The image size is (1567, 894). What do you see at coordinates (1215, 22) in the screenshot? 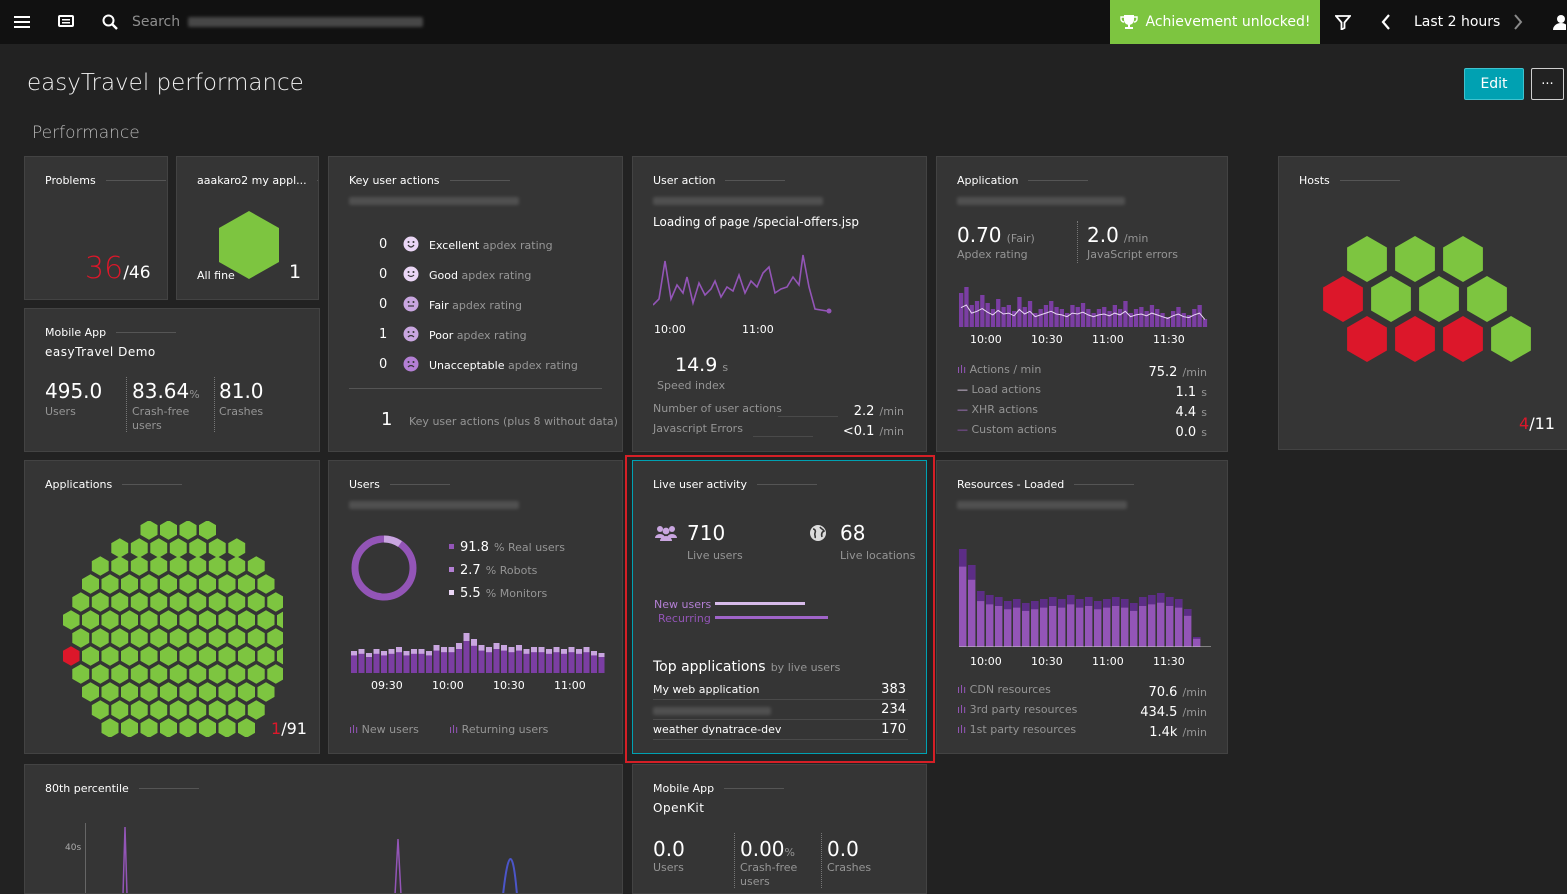
I see `achievement-button: Achievement unlocked!` at bounding box center [1215, 22].